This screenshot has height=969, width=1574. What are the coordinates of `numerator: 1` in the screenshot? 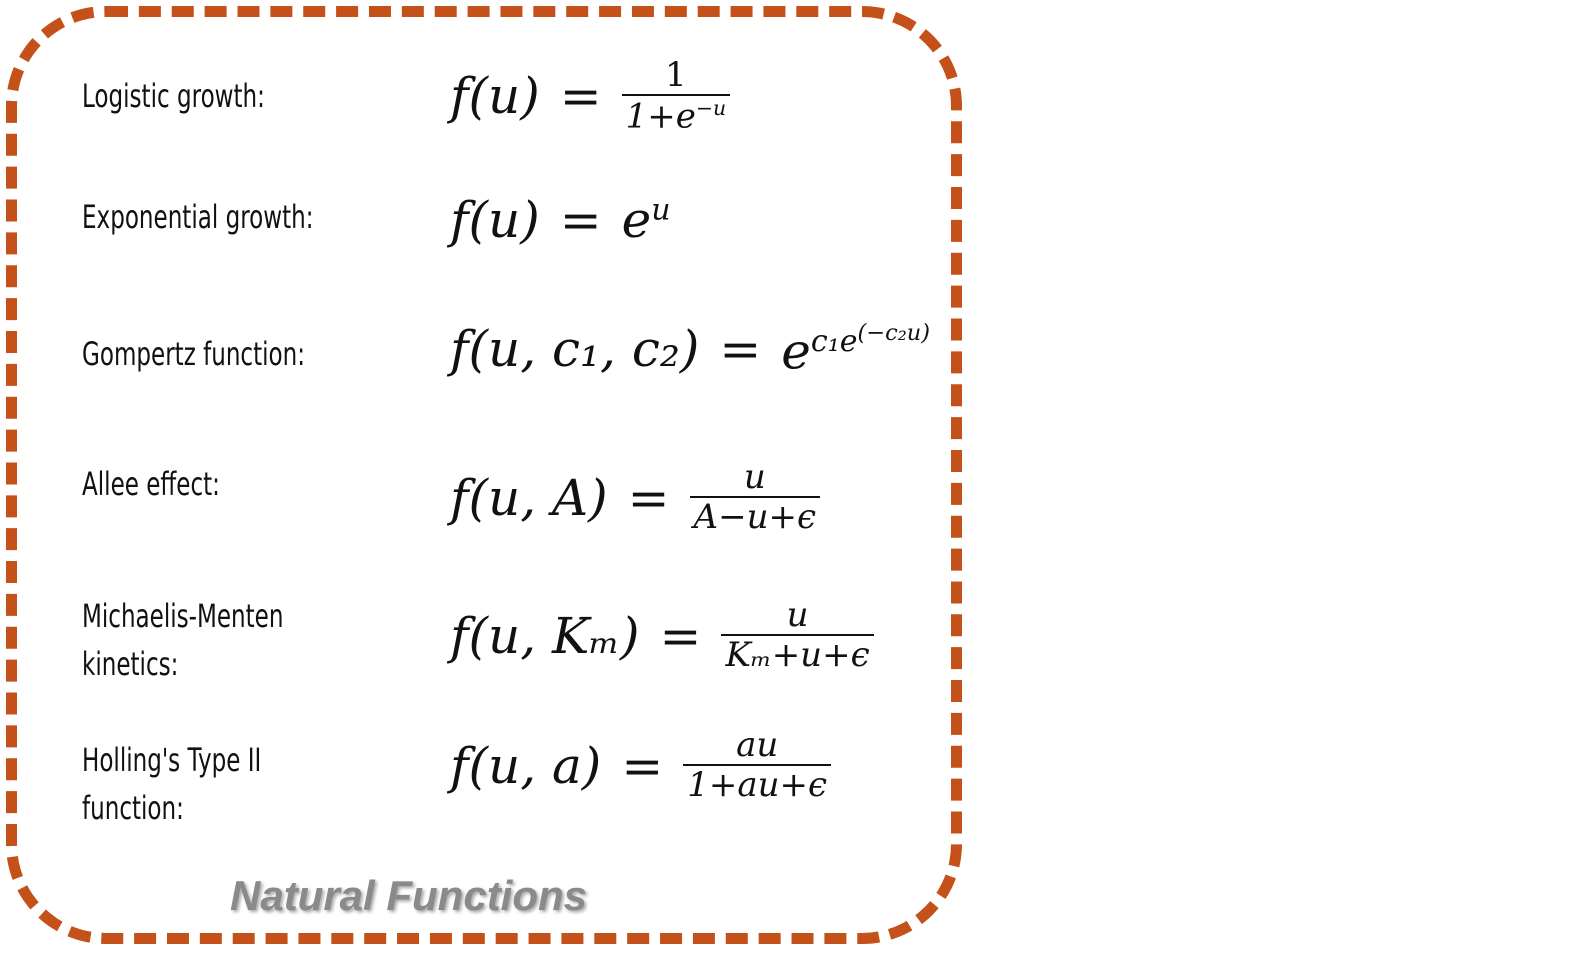 It's located at (676, 75).